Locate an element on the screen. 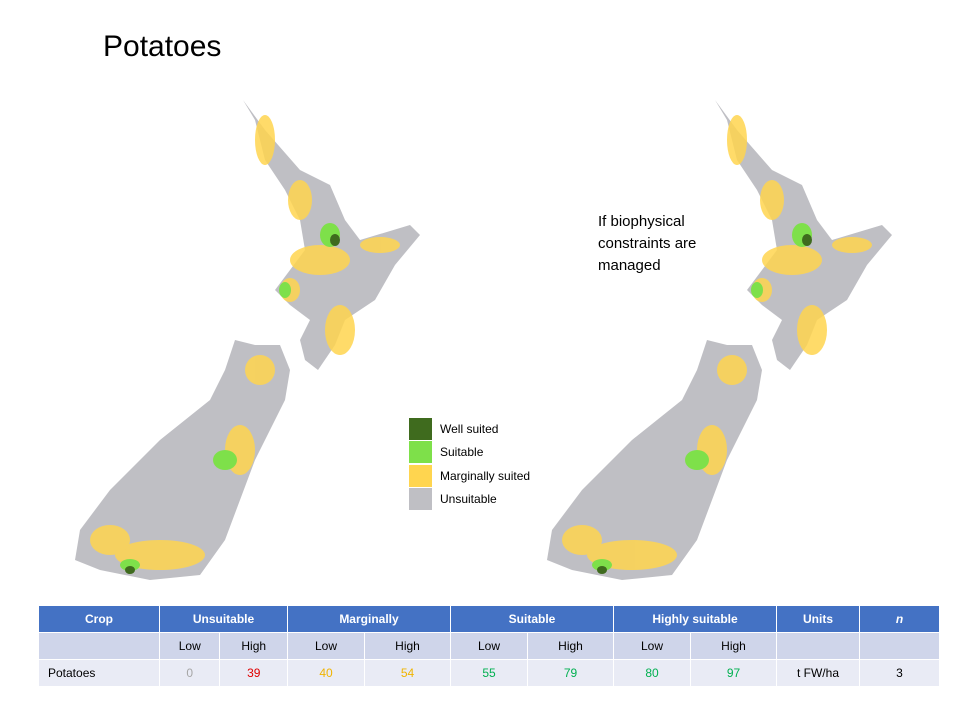  subheader-row: Low High Low High Low High Low High is located at coordinates (489, 646).